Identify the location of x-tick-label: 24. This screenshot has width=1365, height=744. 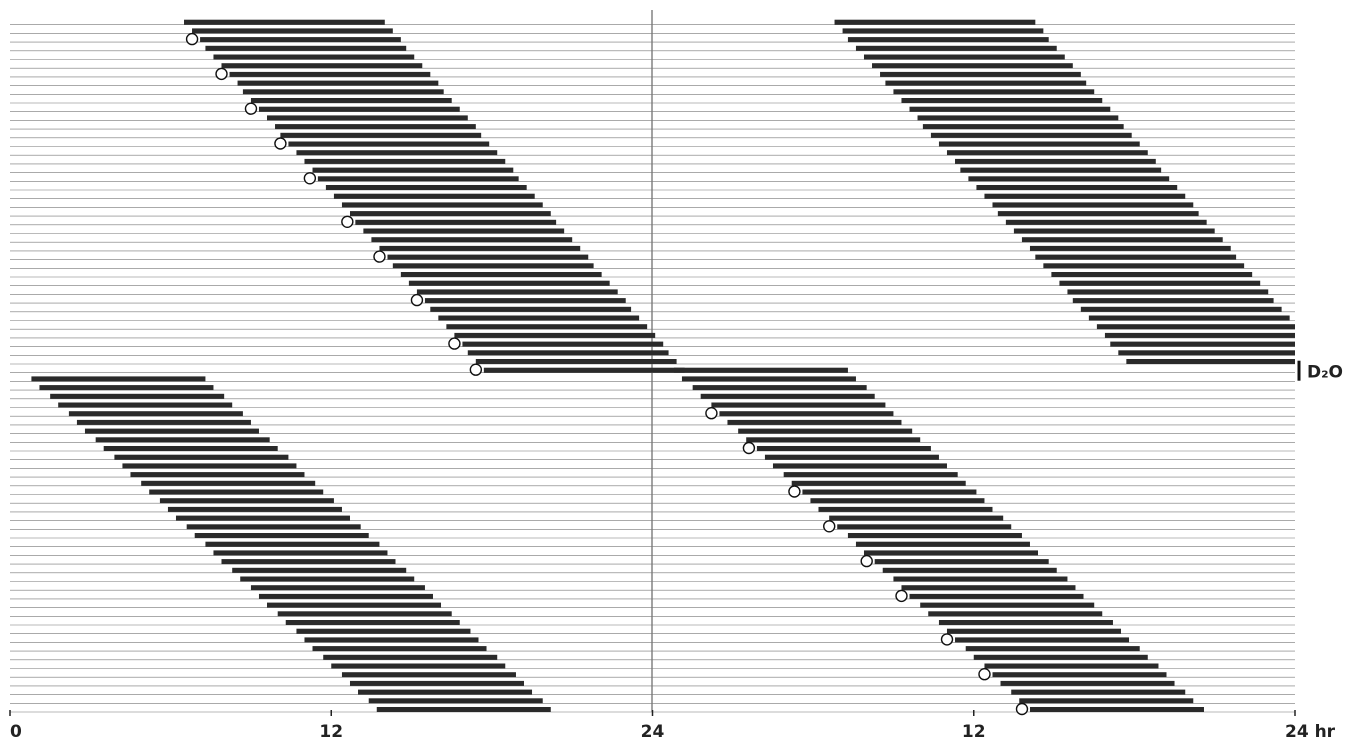
(653, 732).